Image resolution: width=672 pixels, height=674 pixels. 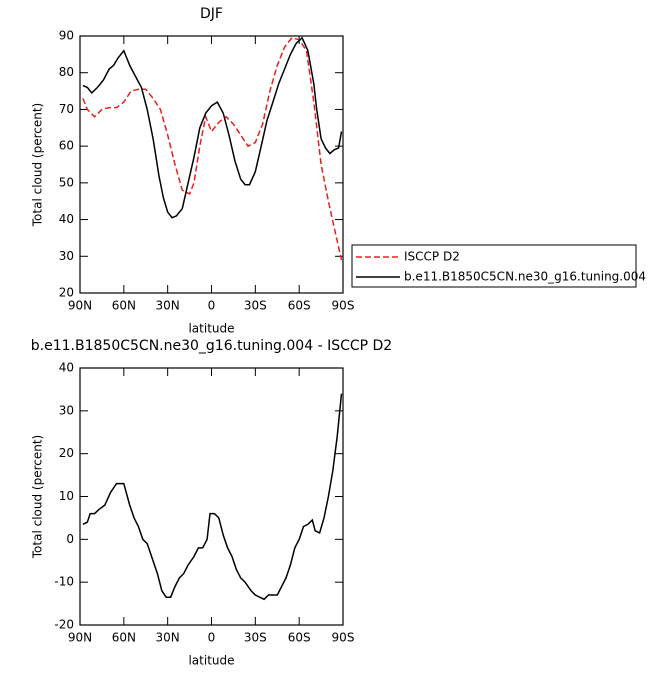 What do you see at coordinates (66, 496) in the screenshot?
I see `y-tick-label: 10` at bounding box center [66, 496].